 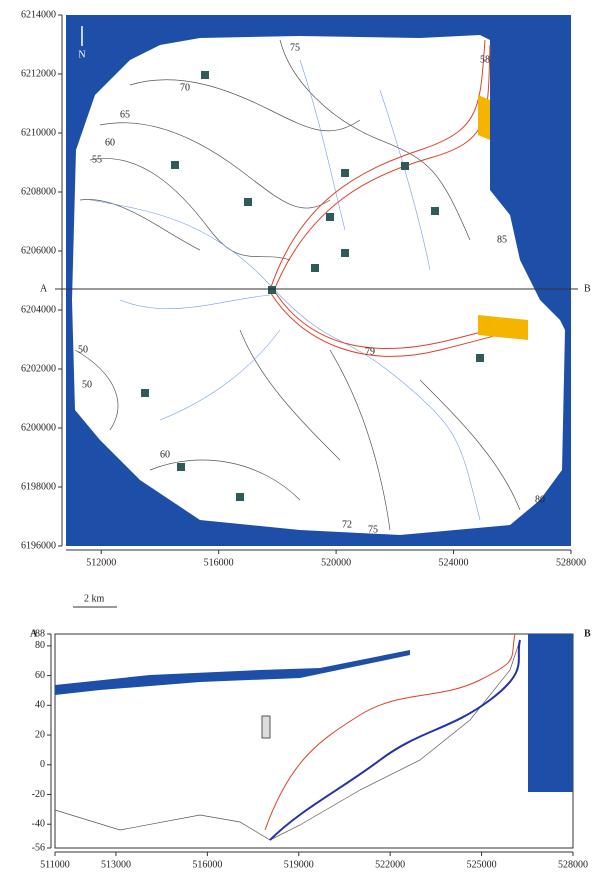 What do you see at coordinates (370, 351) in the screenshot?
I see `contour-label: 79` at bounding box center [370, 351].